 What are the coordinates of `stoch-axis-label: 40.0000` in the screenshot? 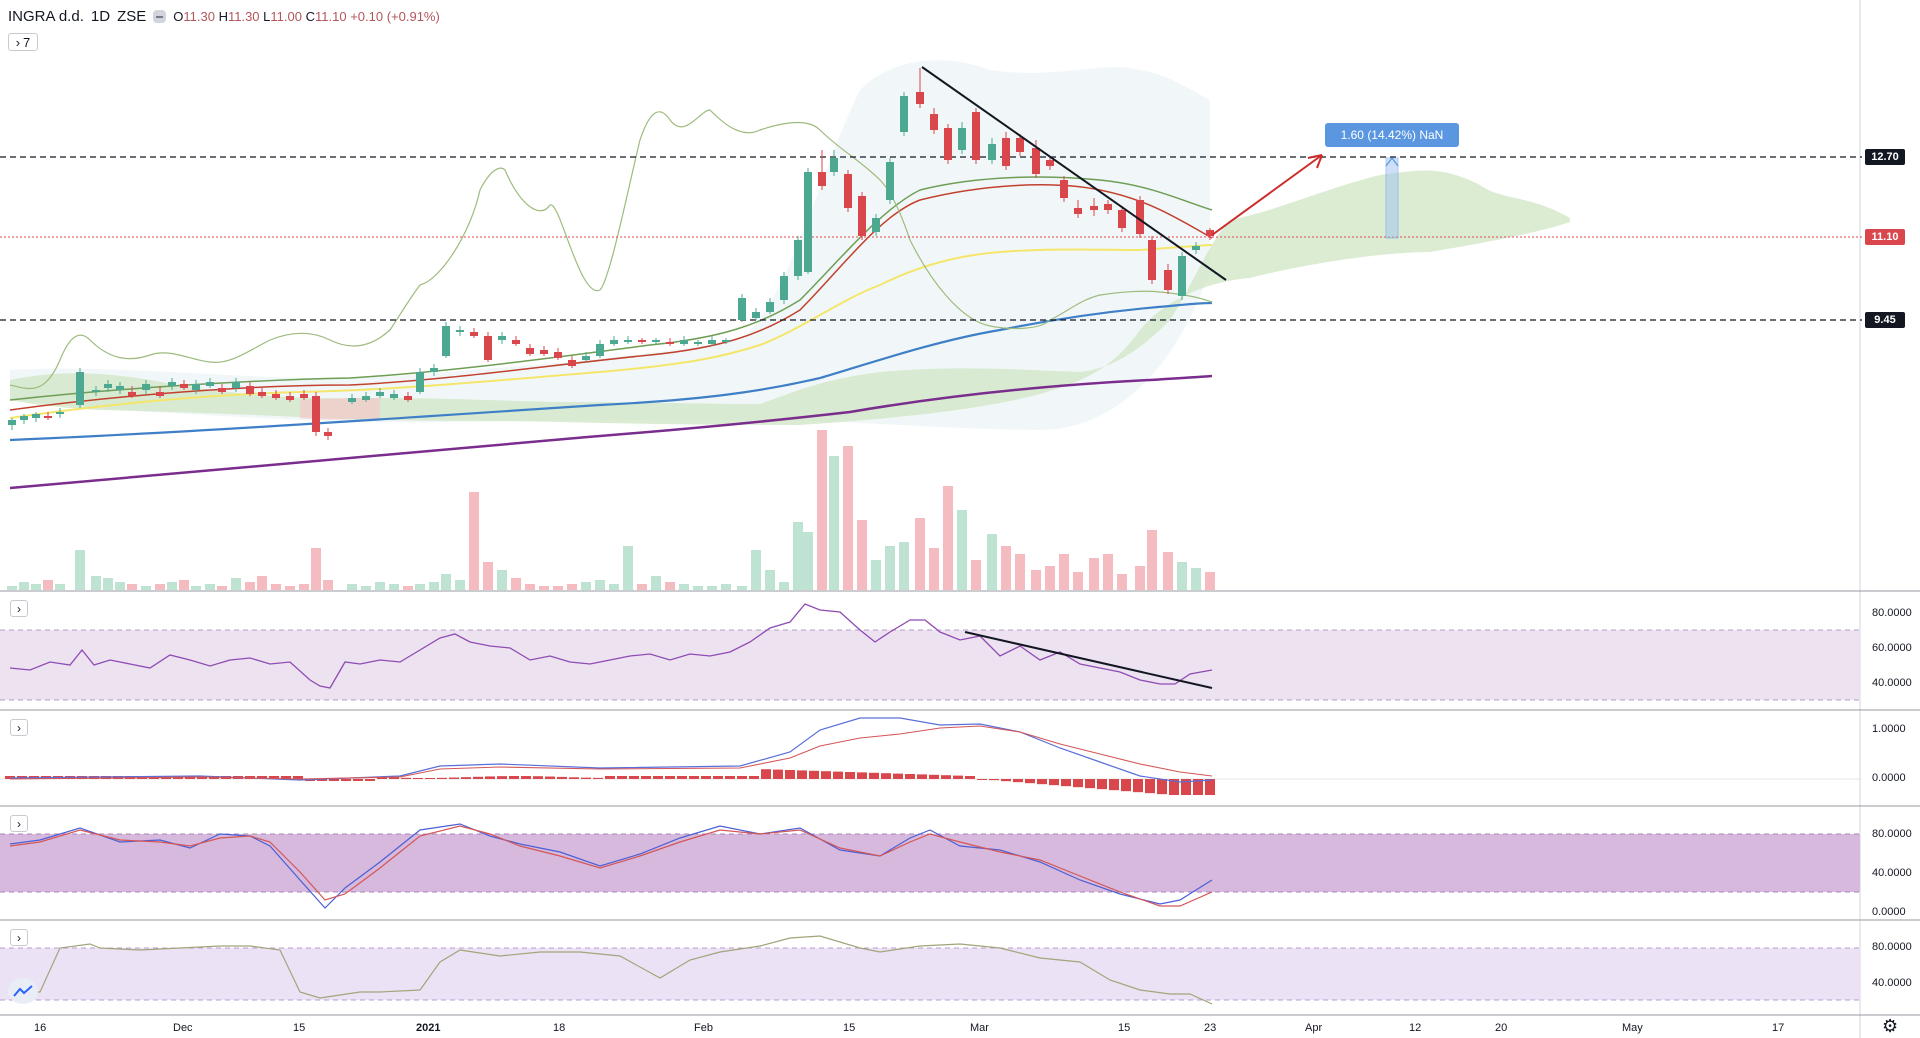 It's located at (1892, 873).